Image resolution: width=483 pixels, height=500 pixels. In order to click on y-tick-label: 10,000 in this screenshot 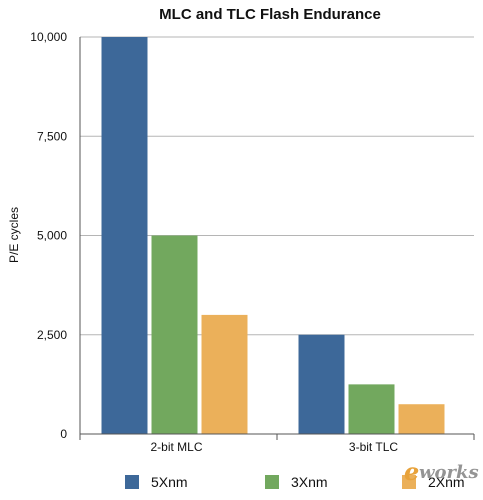, I will do `click(48, 37)`.